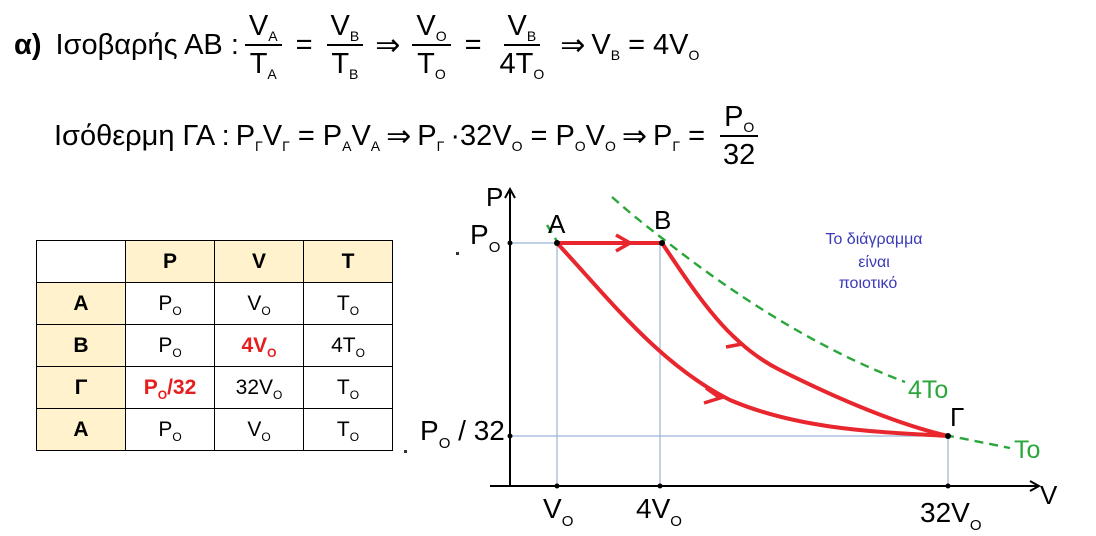  What do you see at coordinates (28, 45) in the screenshot?
I see `part-label: α)` at bounding box center [28, 45].